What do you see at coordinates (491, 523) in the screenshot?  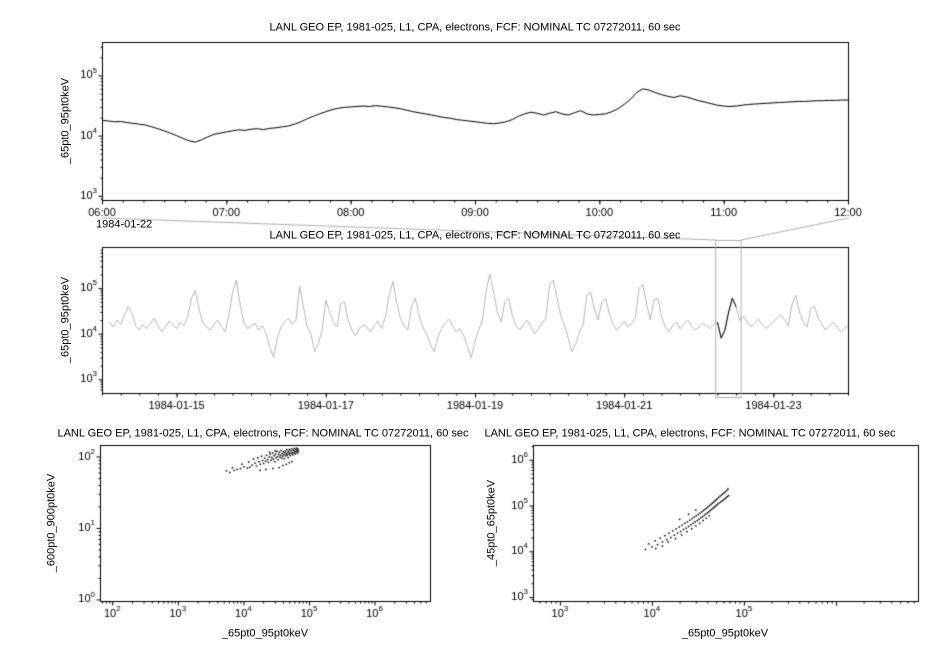 I see `panel4-y-axis-label: _45pt0_65pt0keV` at bounding box center [491, 523].